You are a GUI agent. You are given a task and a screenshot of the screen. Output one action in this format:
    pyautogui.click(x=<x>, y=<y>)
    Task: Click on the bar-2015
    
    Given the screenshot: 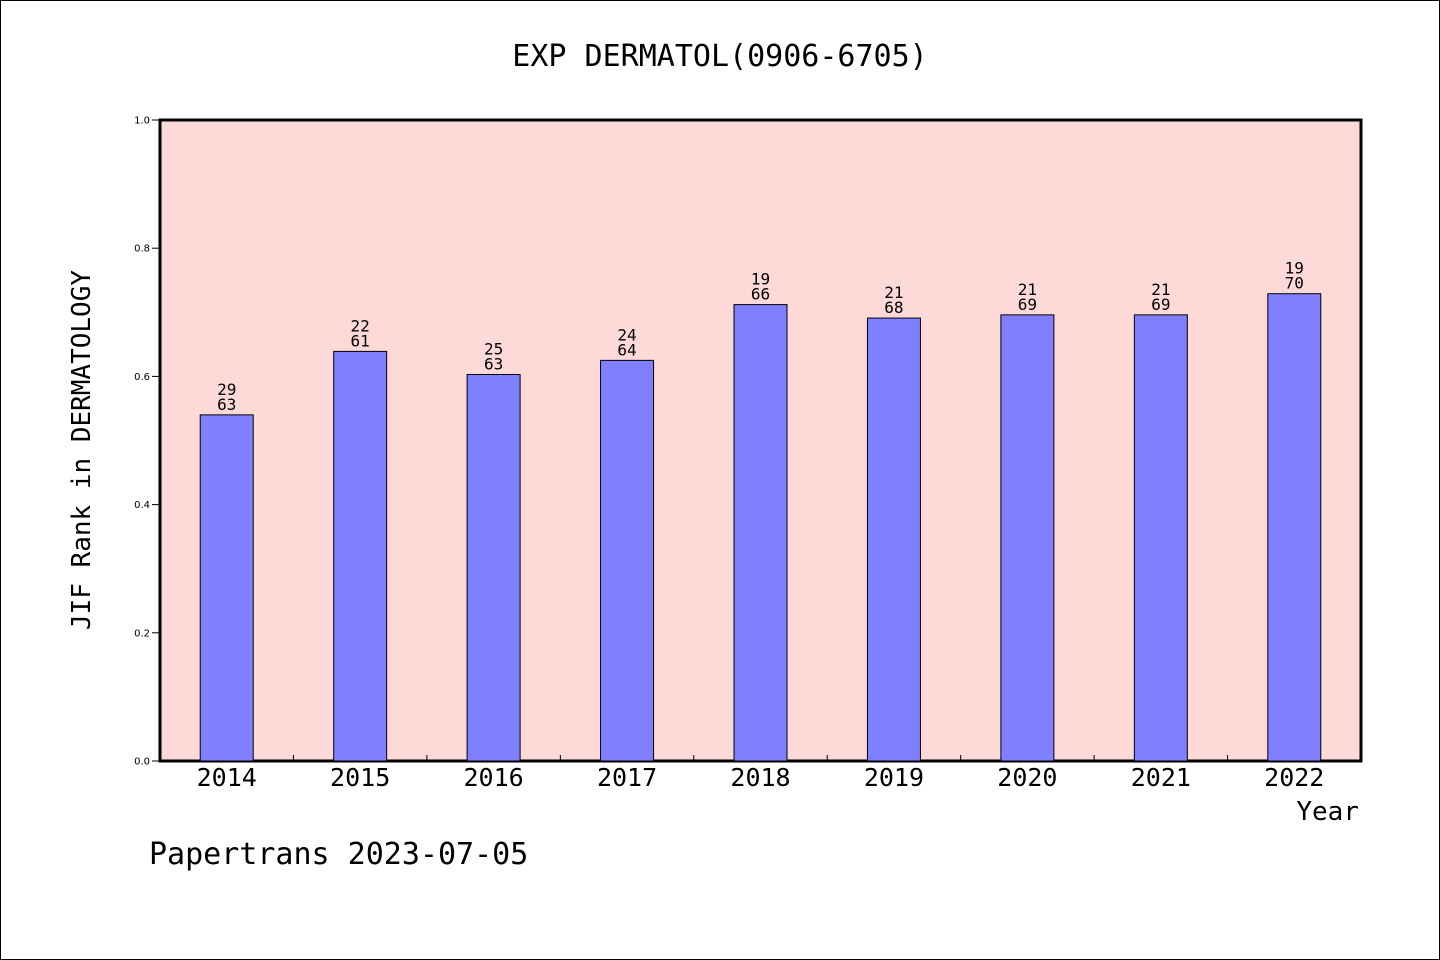 What is the action you would take?
    pyautogui.click(x=360, y=556)
    